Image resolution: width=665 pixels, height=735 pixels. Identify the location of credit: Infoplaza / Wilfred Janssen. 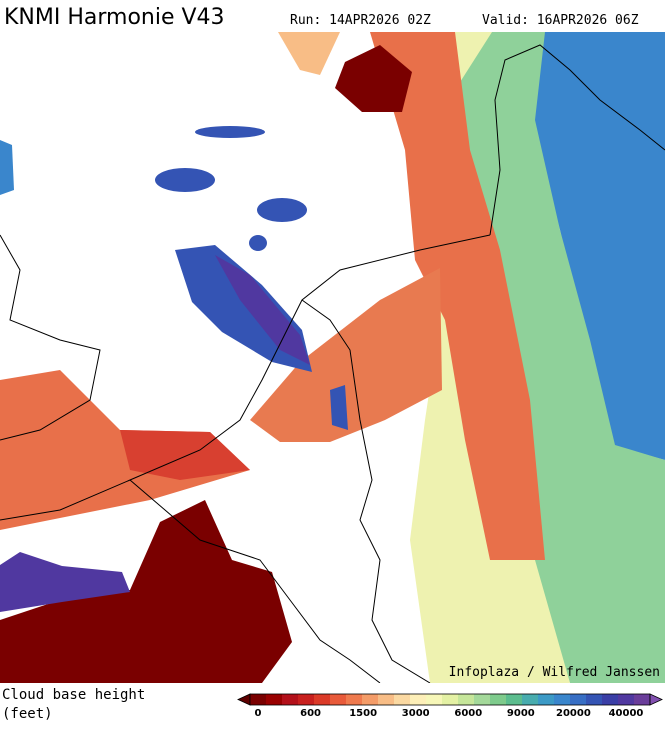
(554, 672).